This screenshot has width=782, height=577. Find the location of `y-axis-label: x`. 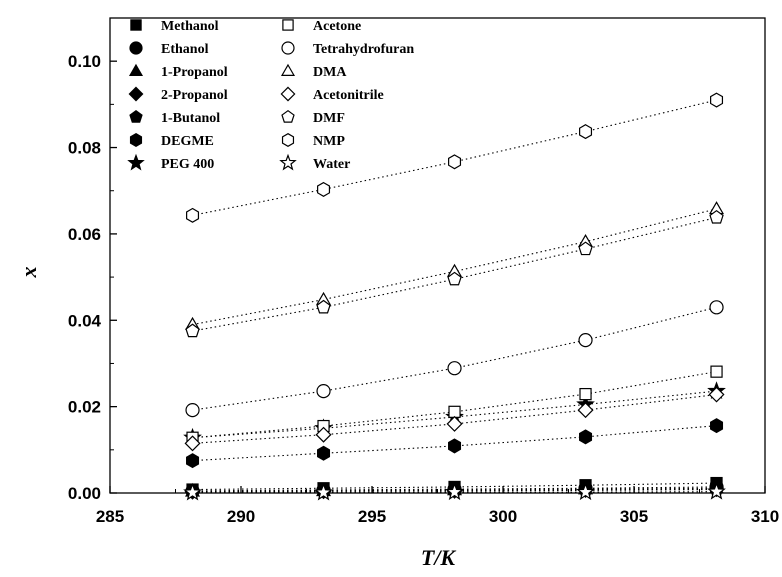

y-axis-label: x is located at coordinates (28, 273).